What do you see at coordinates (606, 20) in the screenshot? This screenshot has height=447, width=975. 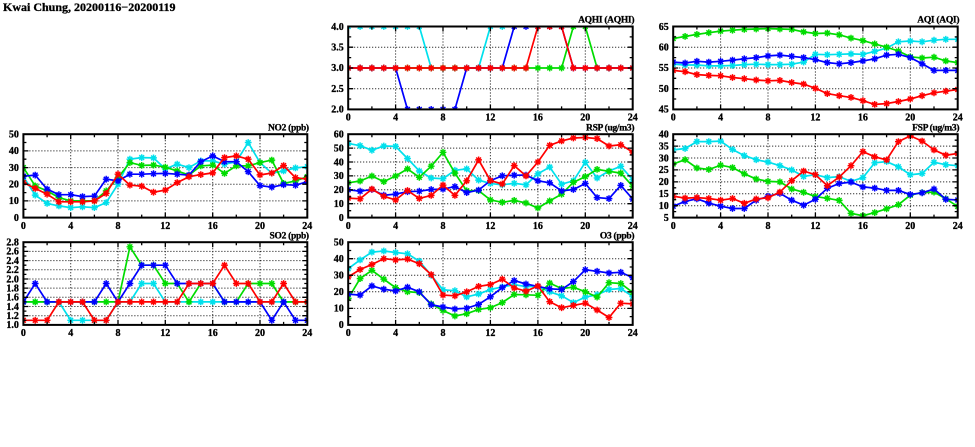 I see `svg-text: AQHI (AQHI)` at bounding box center [606, 20].